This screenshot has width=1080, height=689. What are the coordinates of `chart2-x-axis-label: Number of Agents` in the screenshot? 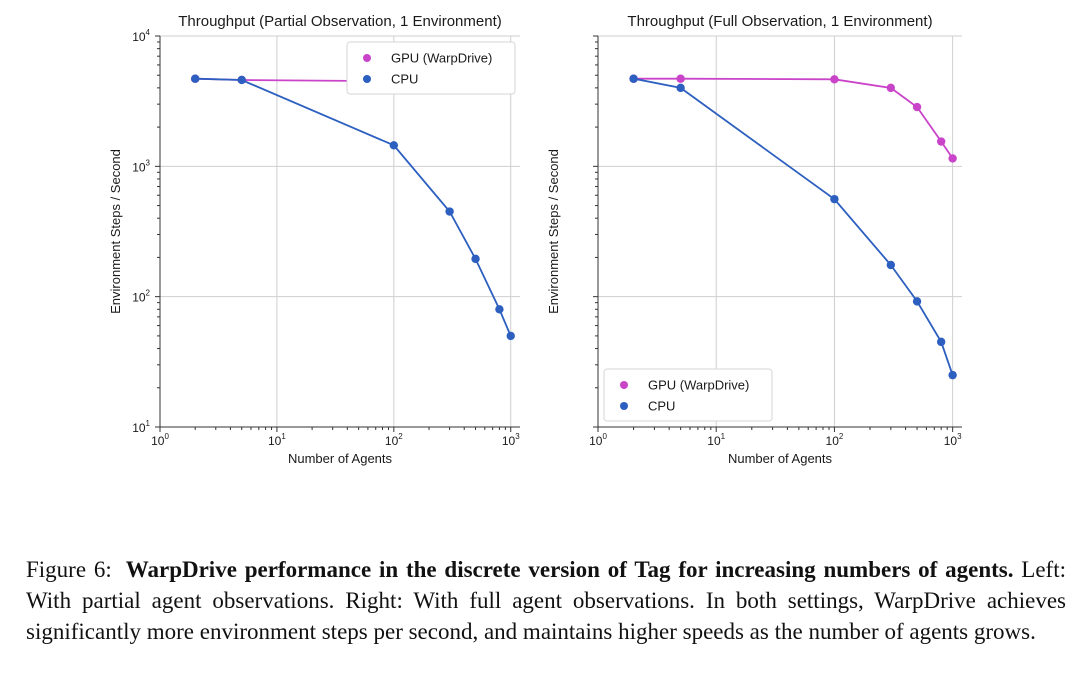 It's located at (780, 458).